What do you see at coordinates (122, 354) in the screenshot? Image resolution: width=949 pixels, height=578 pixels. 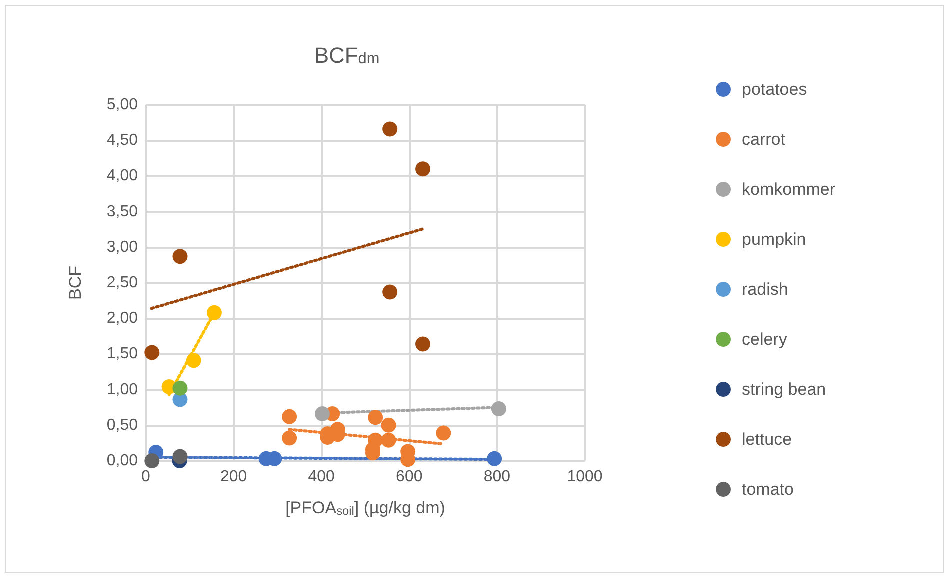 I see `y-tick-label: 1,50` at bounding box center [122, 354].